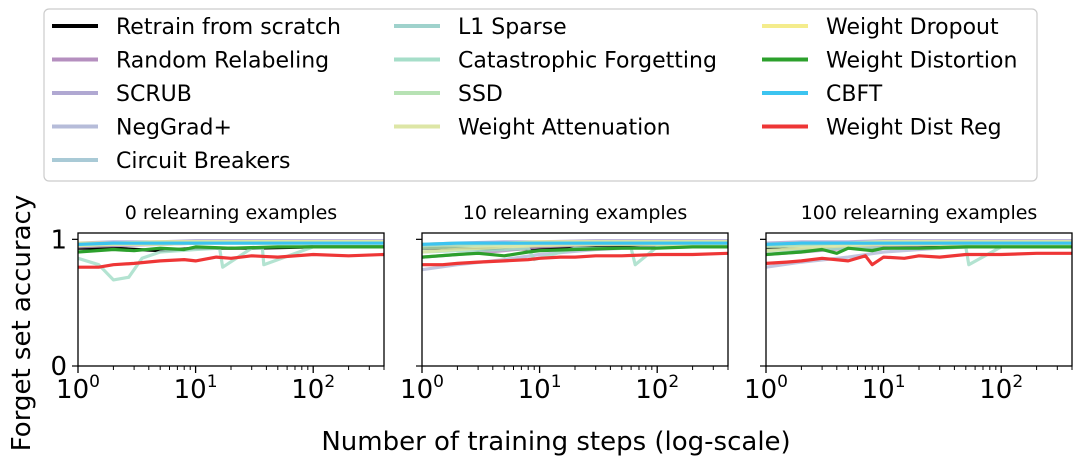  I want to click on legend-item-circuit-breakers: Circuit Breakers, so click(171, 161).